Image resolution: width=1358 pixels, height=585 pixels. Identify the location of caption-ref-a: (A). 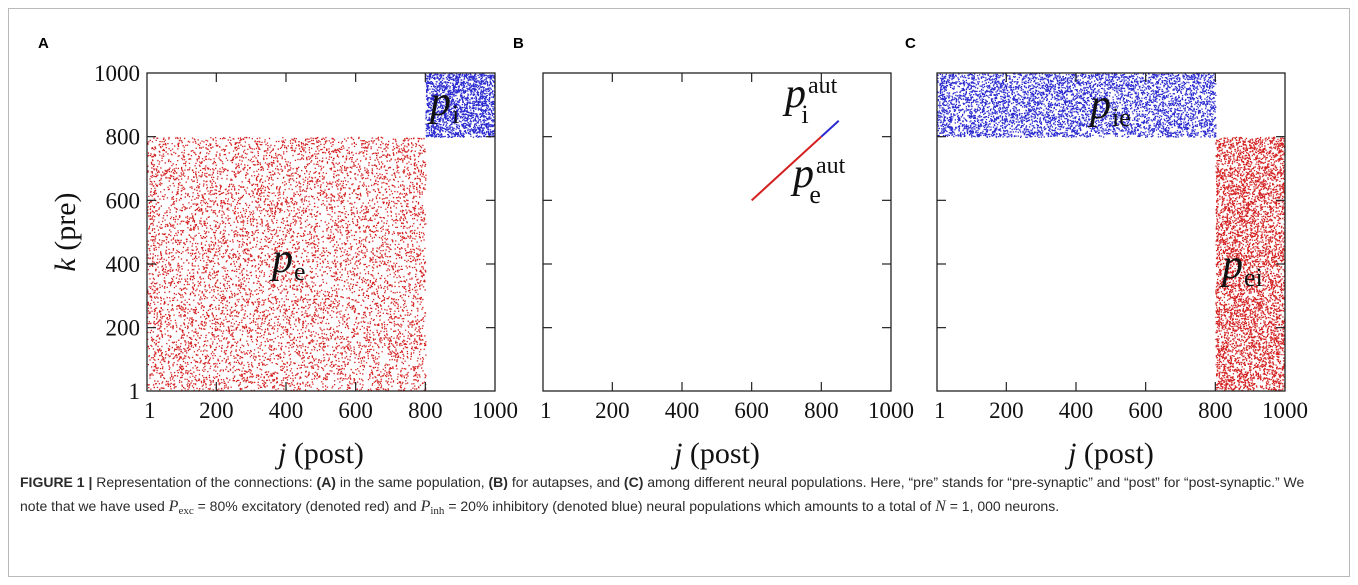
(326, 482).